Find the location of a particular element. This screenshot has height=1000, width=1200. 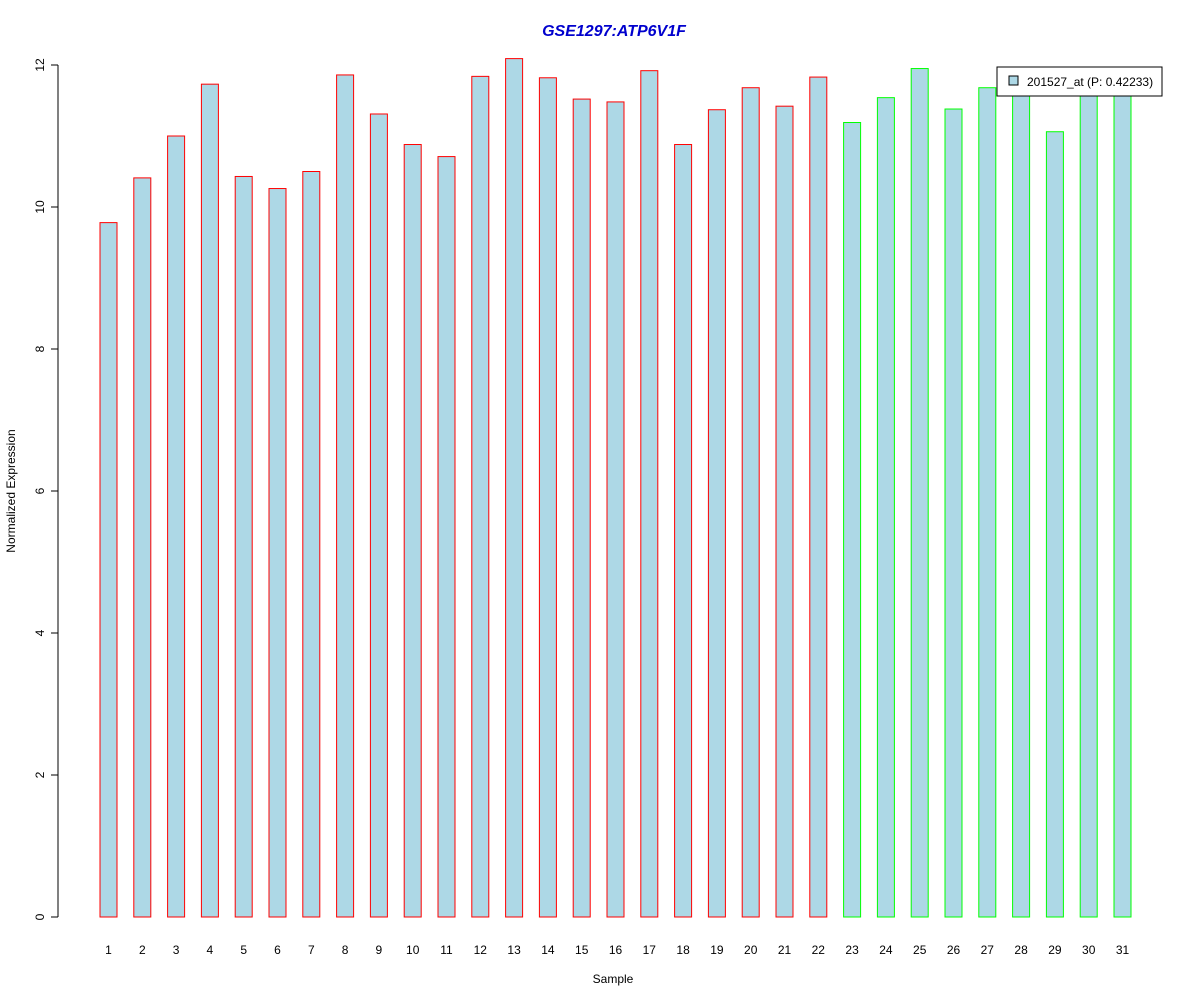

x-tick-label: 15 is located at coordinates (582, 950).